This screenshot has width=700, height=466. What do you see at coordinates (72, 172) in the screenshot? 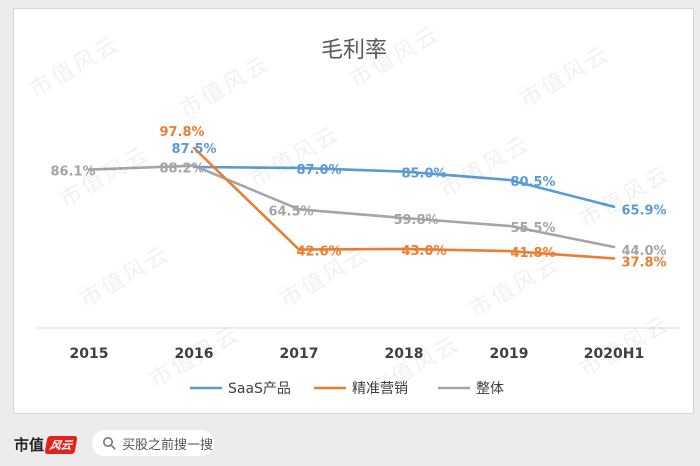
I see `data-label-overall: 86.1%` at bounding box center [72, 172].